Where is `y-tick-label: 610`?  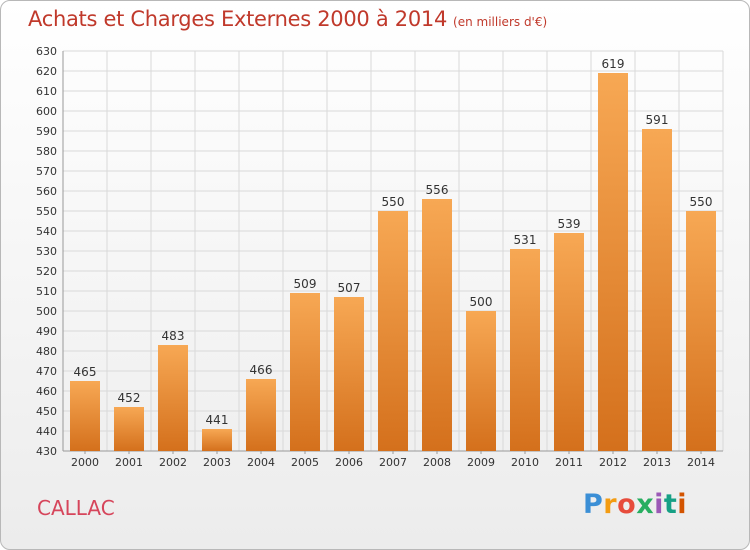 y-tick-label: 610 is located at coordinates (46, 91).